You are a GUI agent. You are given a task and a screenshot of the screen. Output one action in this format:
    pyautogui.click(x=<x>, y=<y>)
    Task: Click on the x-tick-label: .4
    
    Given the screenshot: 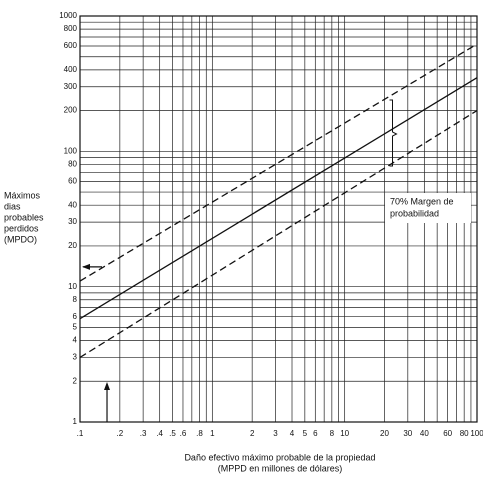 What is the action you would take?
    pyautogui.click(x=159, y=433)
    